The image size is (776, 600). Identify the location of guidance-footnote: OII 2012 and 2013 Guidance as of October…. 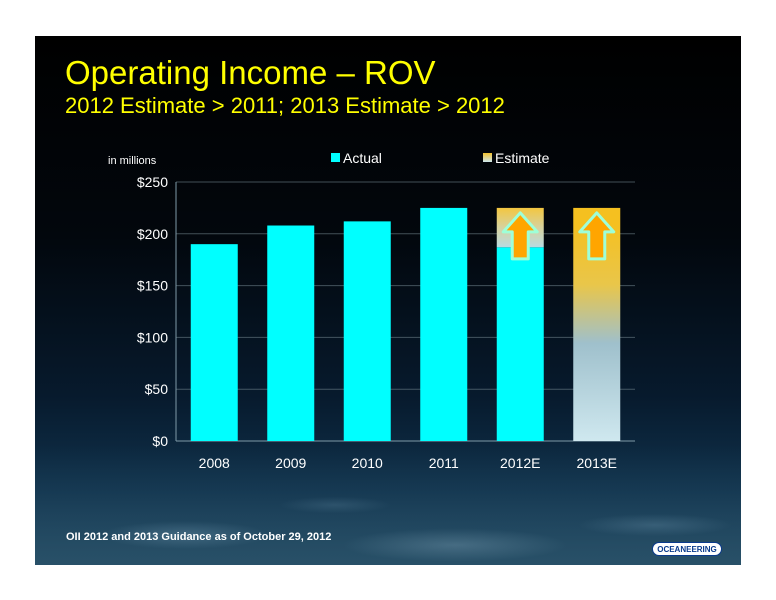
(199, 537).